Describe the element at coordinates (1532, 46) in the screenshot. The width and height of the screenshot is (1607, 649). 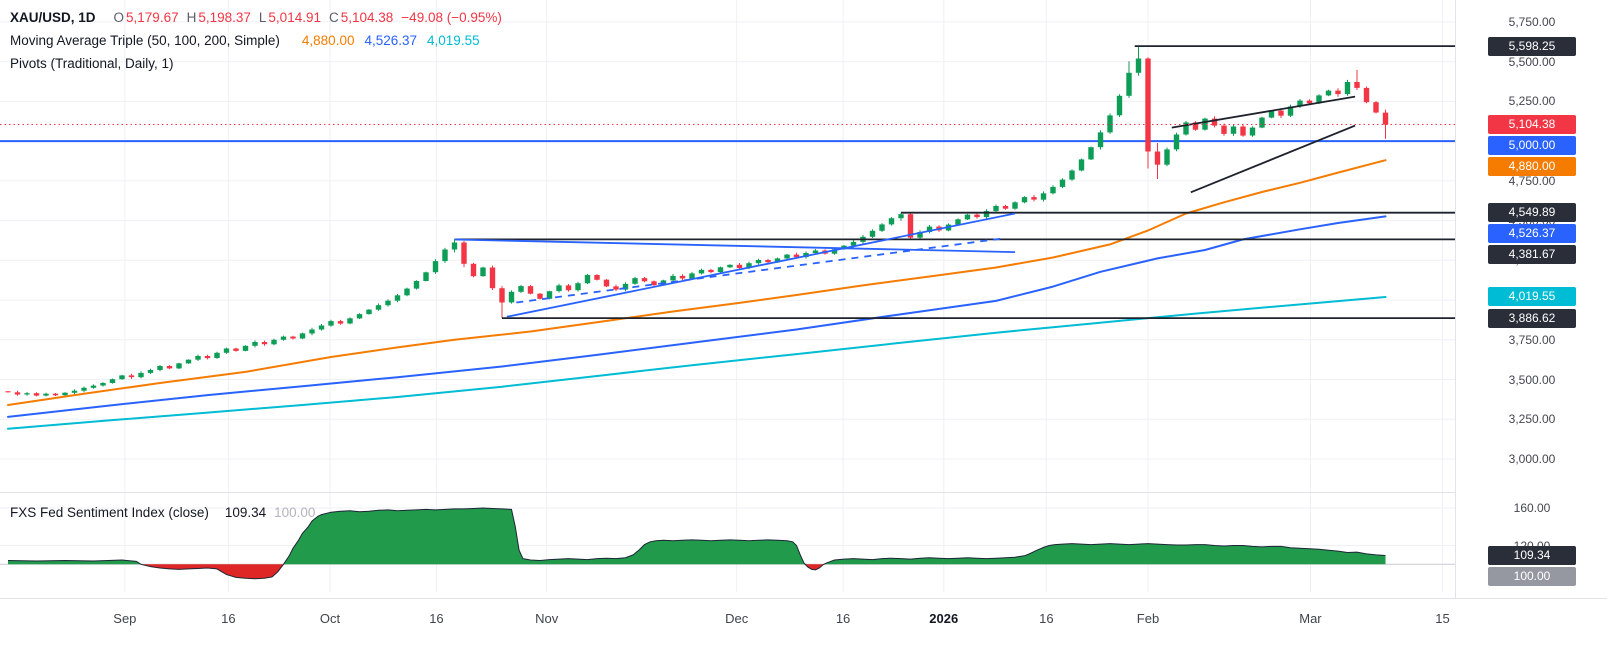
I see `price-badge: 5,598.25` at that location.